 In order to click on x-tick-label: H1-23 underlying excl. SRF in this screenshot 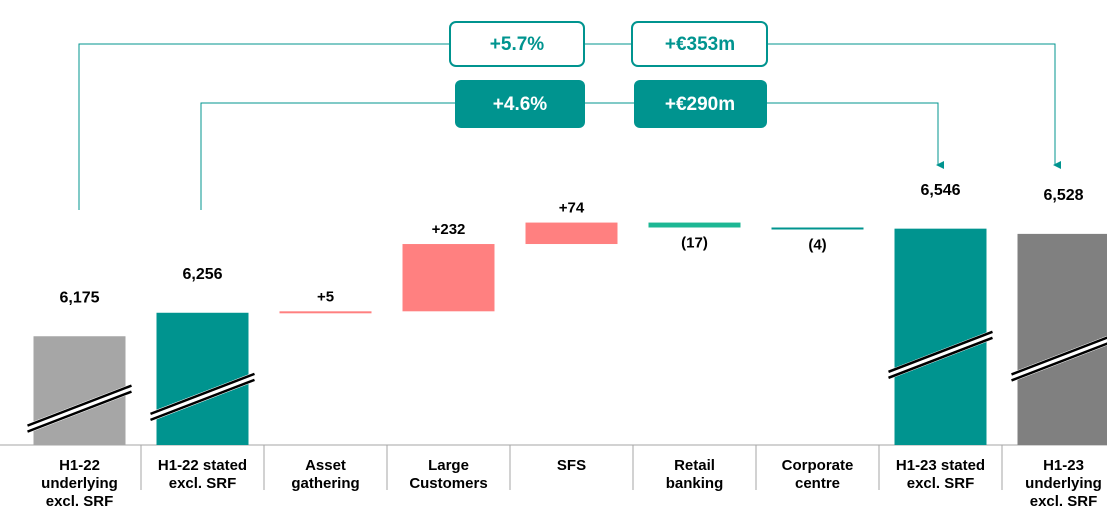, I will do `click(1063, 483)`.